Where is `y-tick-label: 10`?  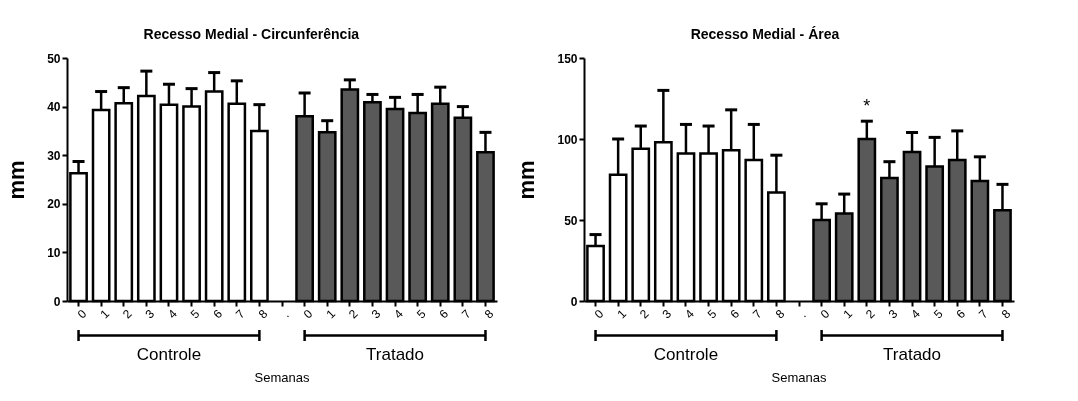
y-tick-label: 10 is located at coordinates (54, 252).